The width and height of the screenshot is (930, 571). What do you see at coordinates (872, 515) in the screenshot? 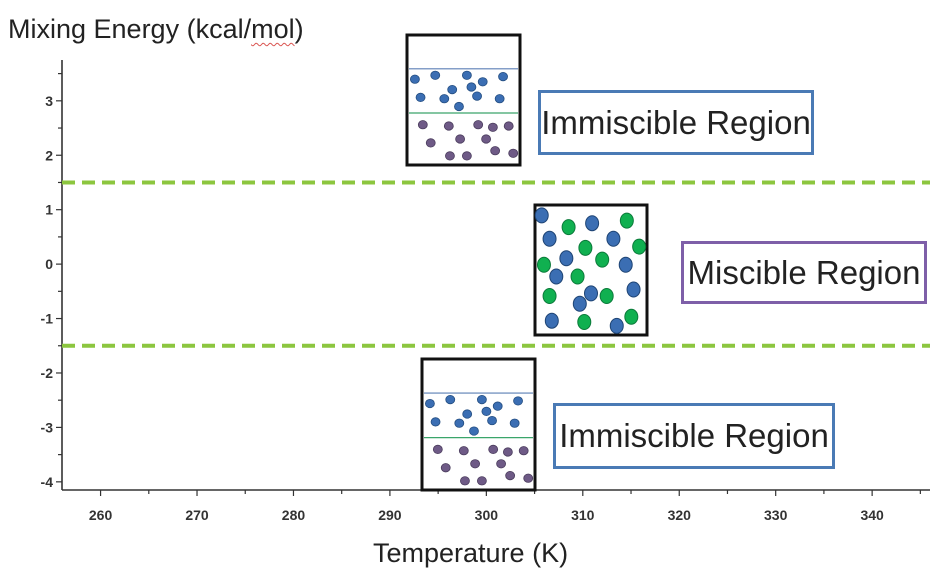
I see `x-tick-label: 340` at bounding box center [872, 515].